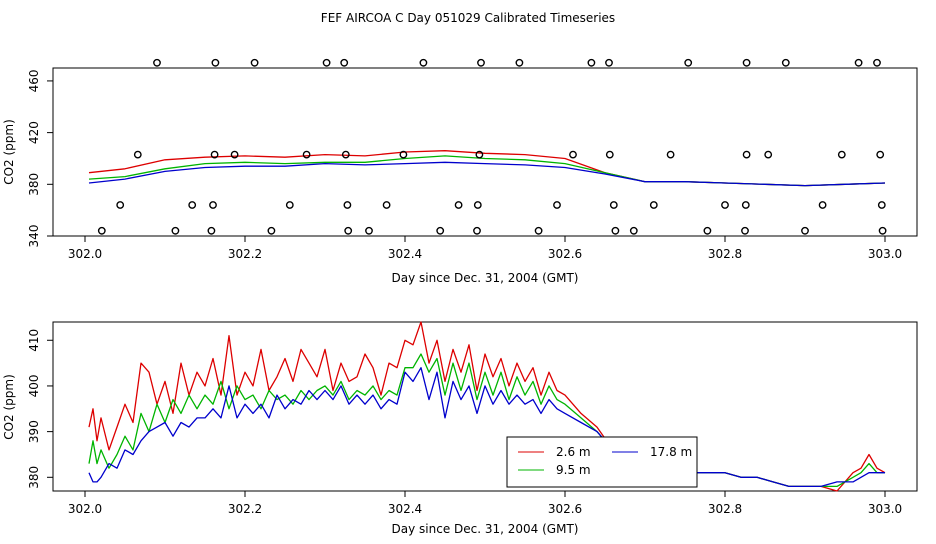 The width and height of the screenshot is (936, 544). What do you see at coordinates (573, 452) in the screenshot?
I see `legend-label-2.6m: 2.6 m` at bounding box center [573, 452].